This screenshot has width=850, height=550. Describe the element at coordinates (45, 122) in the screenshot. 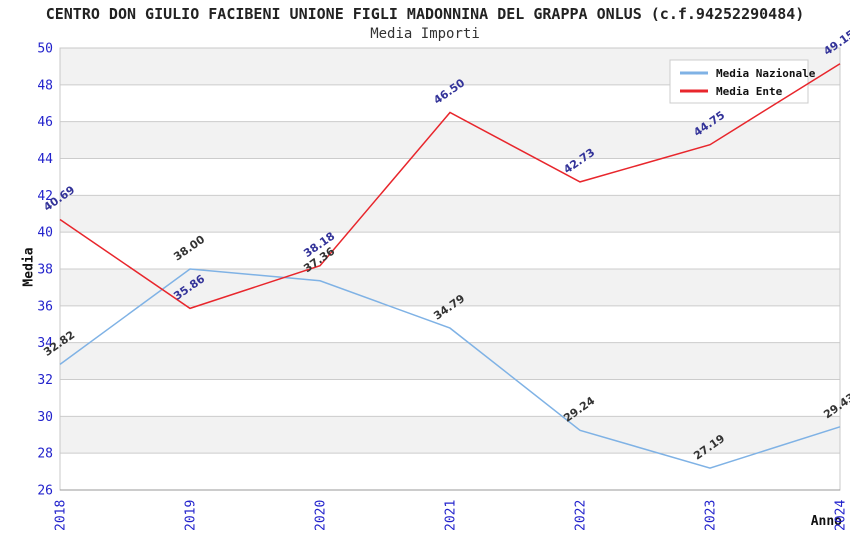

I see `y-tick-label: 46` at that location.